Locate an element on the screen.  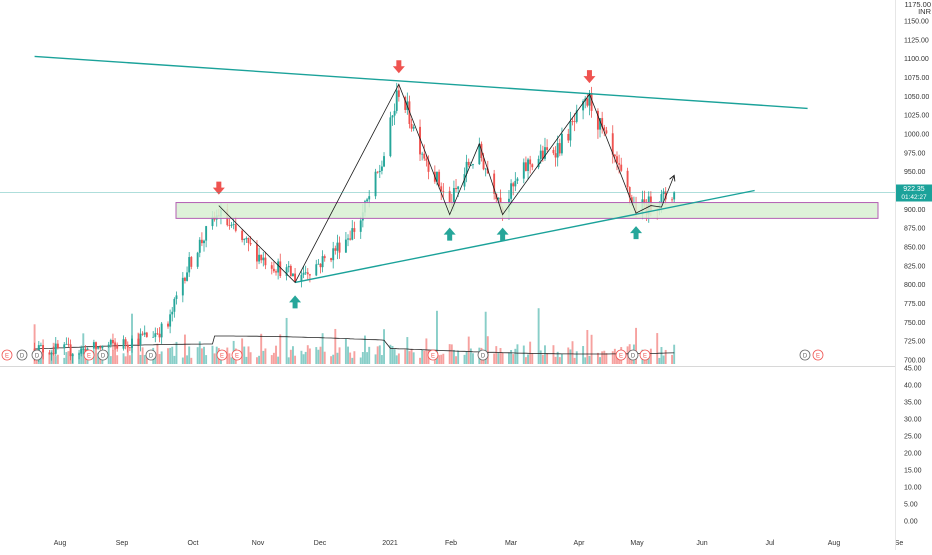
time-tick-label: Nov is located at coordinates (258, 543).